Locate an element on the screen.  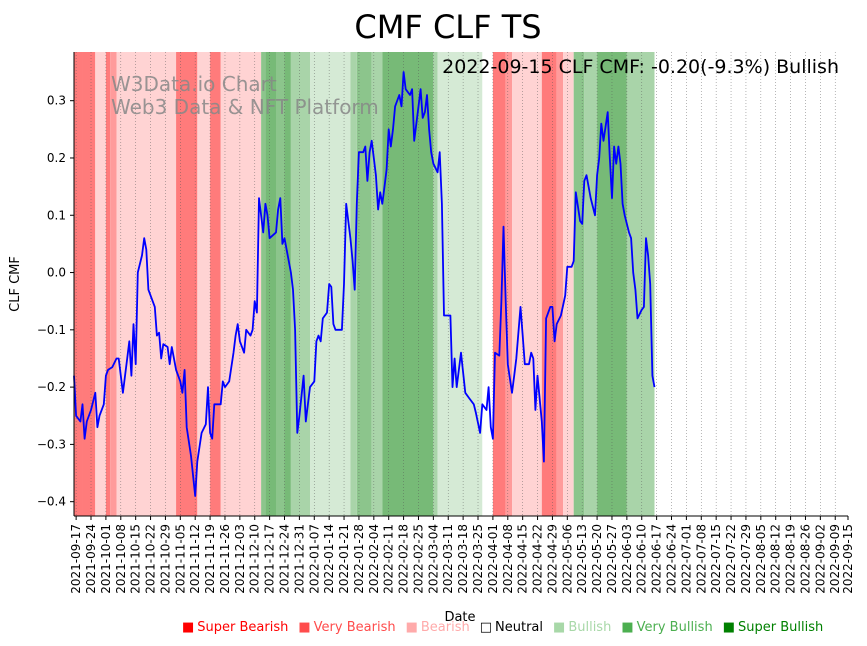
x-tick-label: 2022-04-01 is located at coordinates (493, 559).